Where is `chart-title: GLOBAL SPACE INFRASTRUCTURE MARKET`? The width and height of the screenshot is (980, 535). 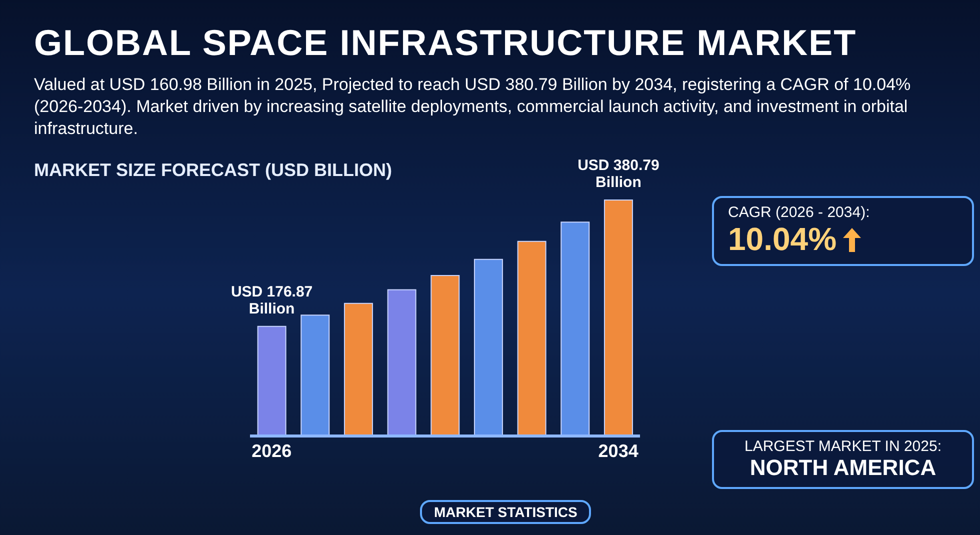
chart-title: GLOBAL SPACE INFRASTRUCTURE MARKET is located at coordinates (445, 43).